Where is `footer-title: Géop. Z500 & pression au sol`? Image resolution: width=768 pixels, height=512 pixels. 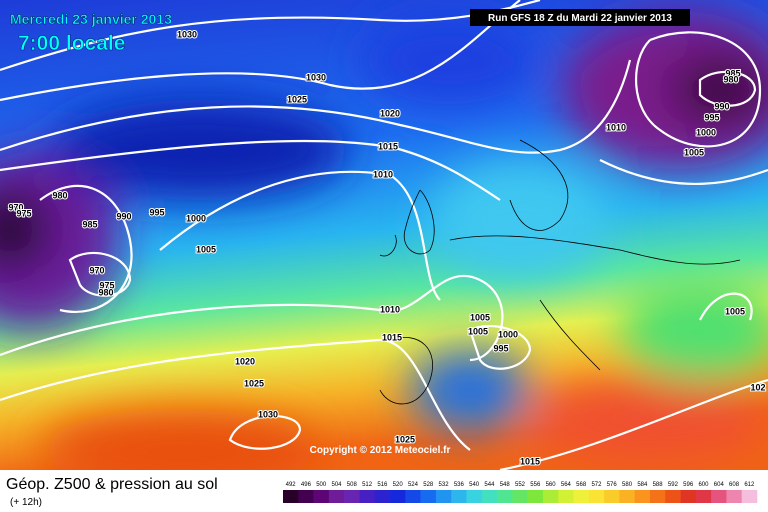 footer-title: Géop. Z500 & pression au sol is located at coordinates (112, 484).